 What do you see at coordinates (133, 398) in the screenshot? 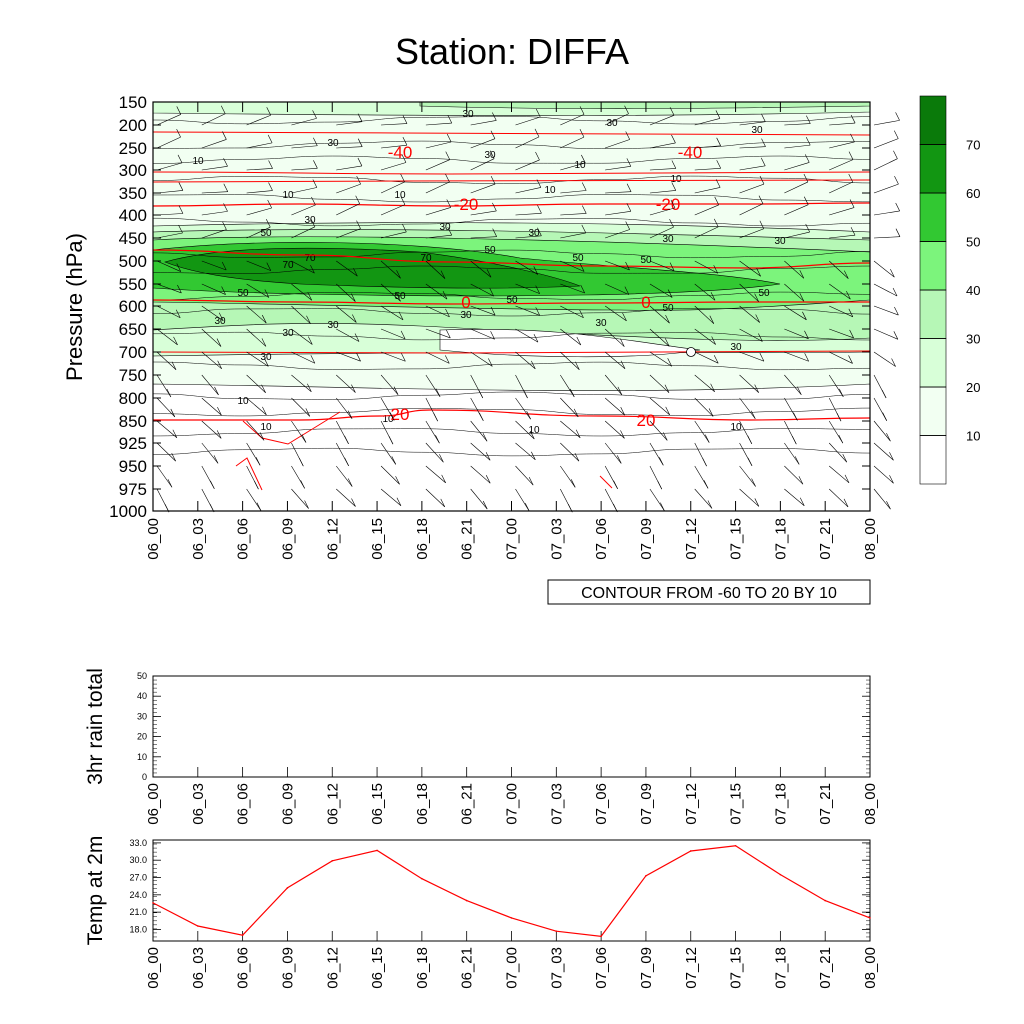
I see `pressure-label: 800` at bounding box center [133, 398].